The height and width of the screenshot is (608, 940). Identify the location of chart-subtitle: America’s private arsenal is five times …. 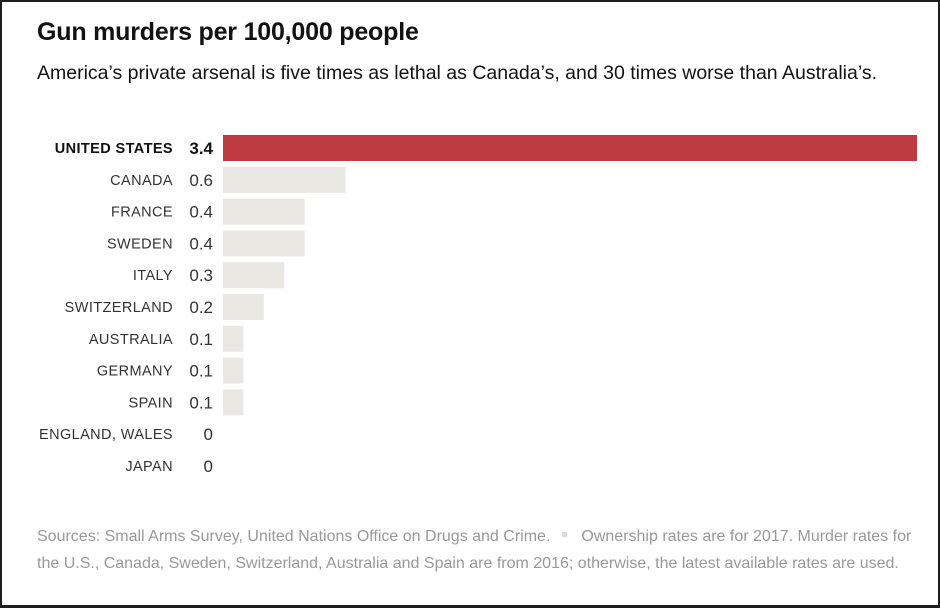
(457, 73).